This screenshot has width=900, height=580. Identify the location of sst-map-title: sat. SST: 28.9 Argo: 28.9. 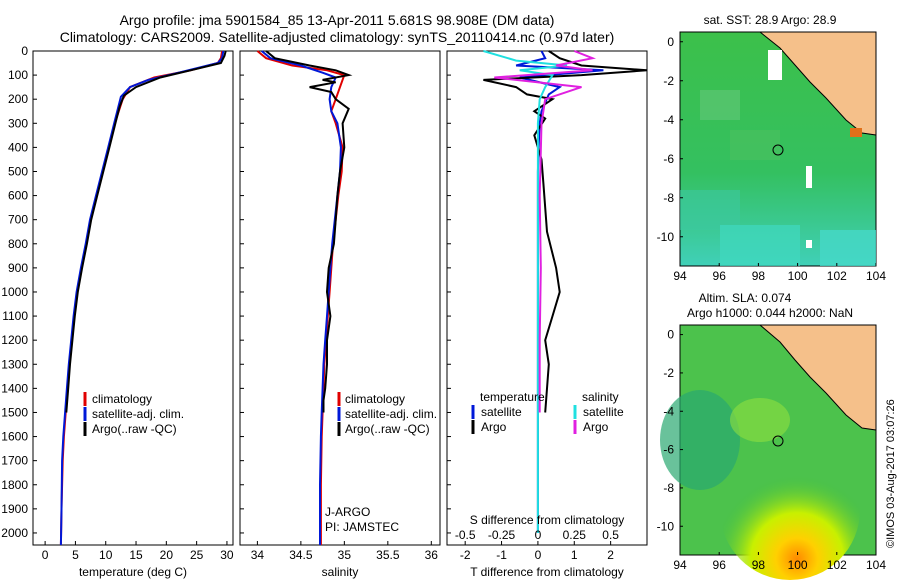
(770, 20).